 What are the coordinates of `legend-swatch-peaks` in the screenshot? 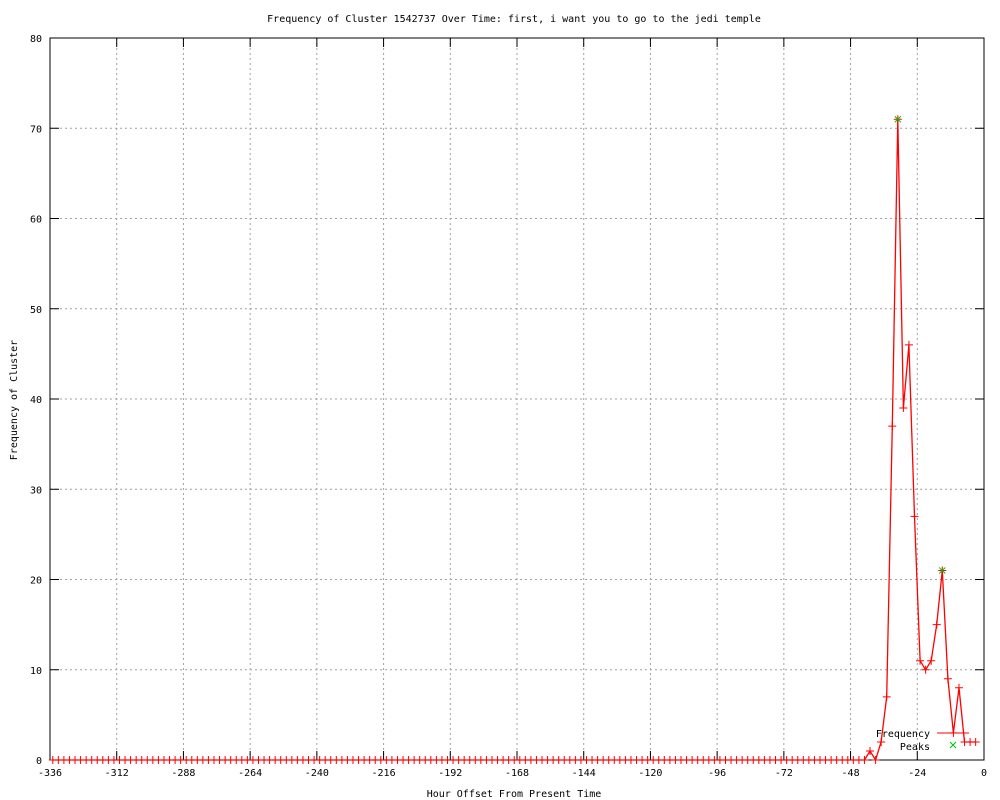 It's located at (953, 745).